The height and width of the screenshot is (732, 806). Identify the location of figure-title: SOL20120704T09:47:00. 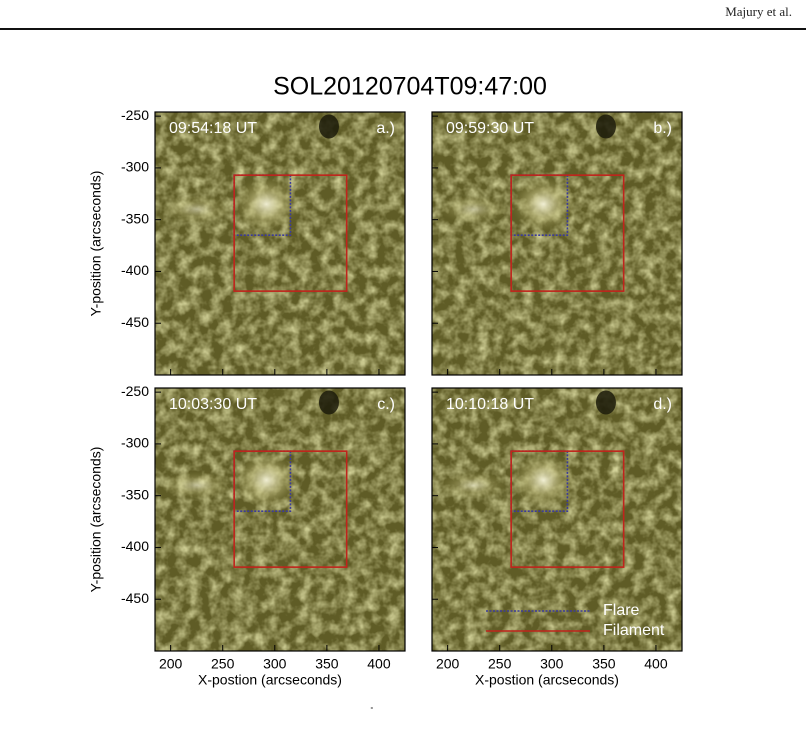
(410, 87).